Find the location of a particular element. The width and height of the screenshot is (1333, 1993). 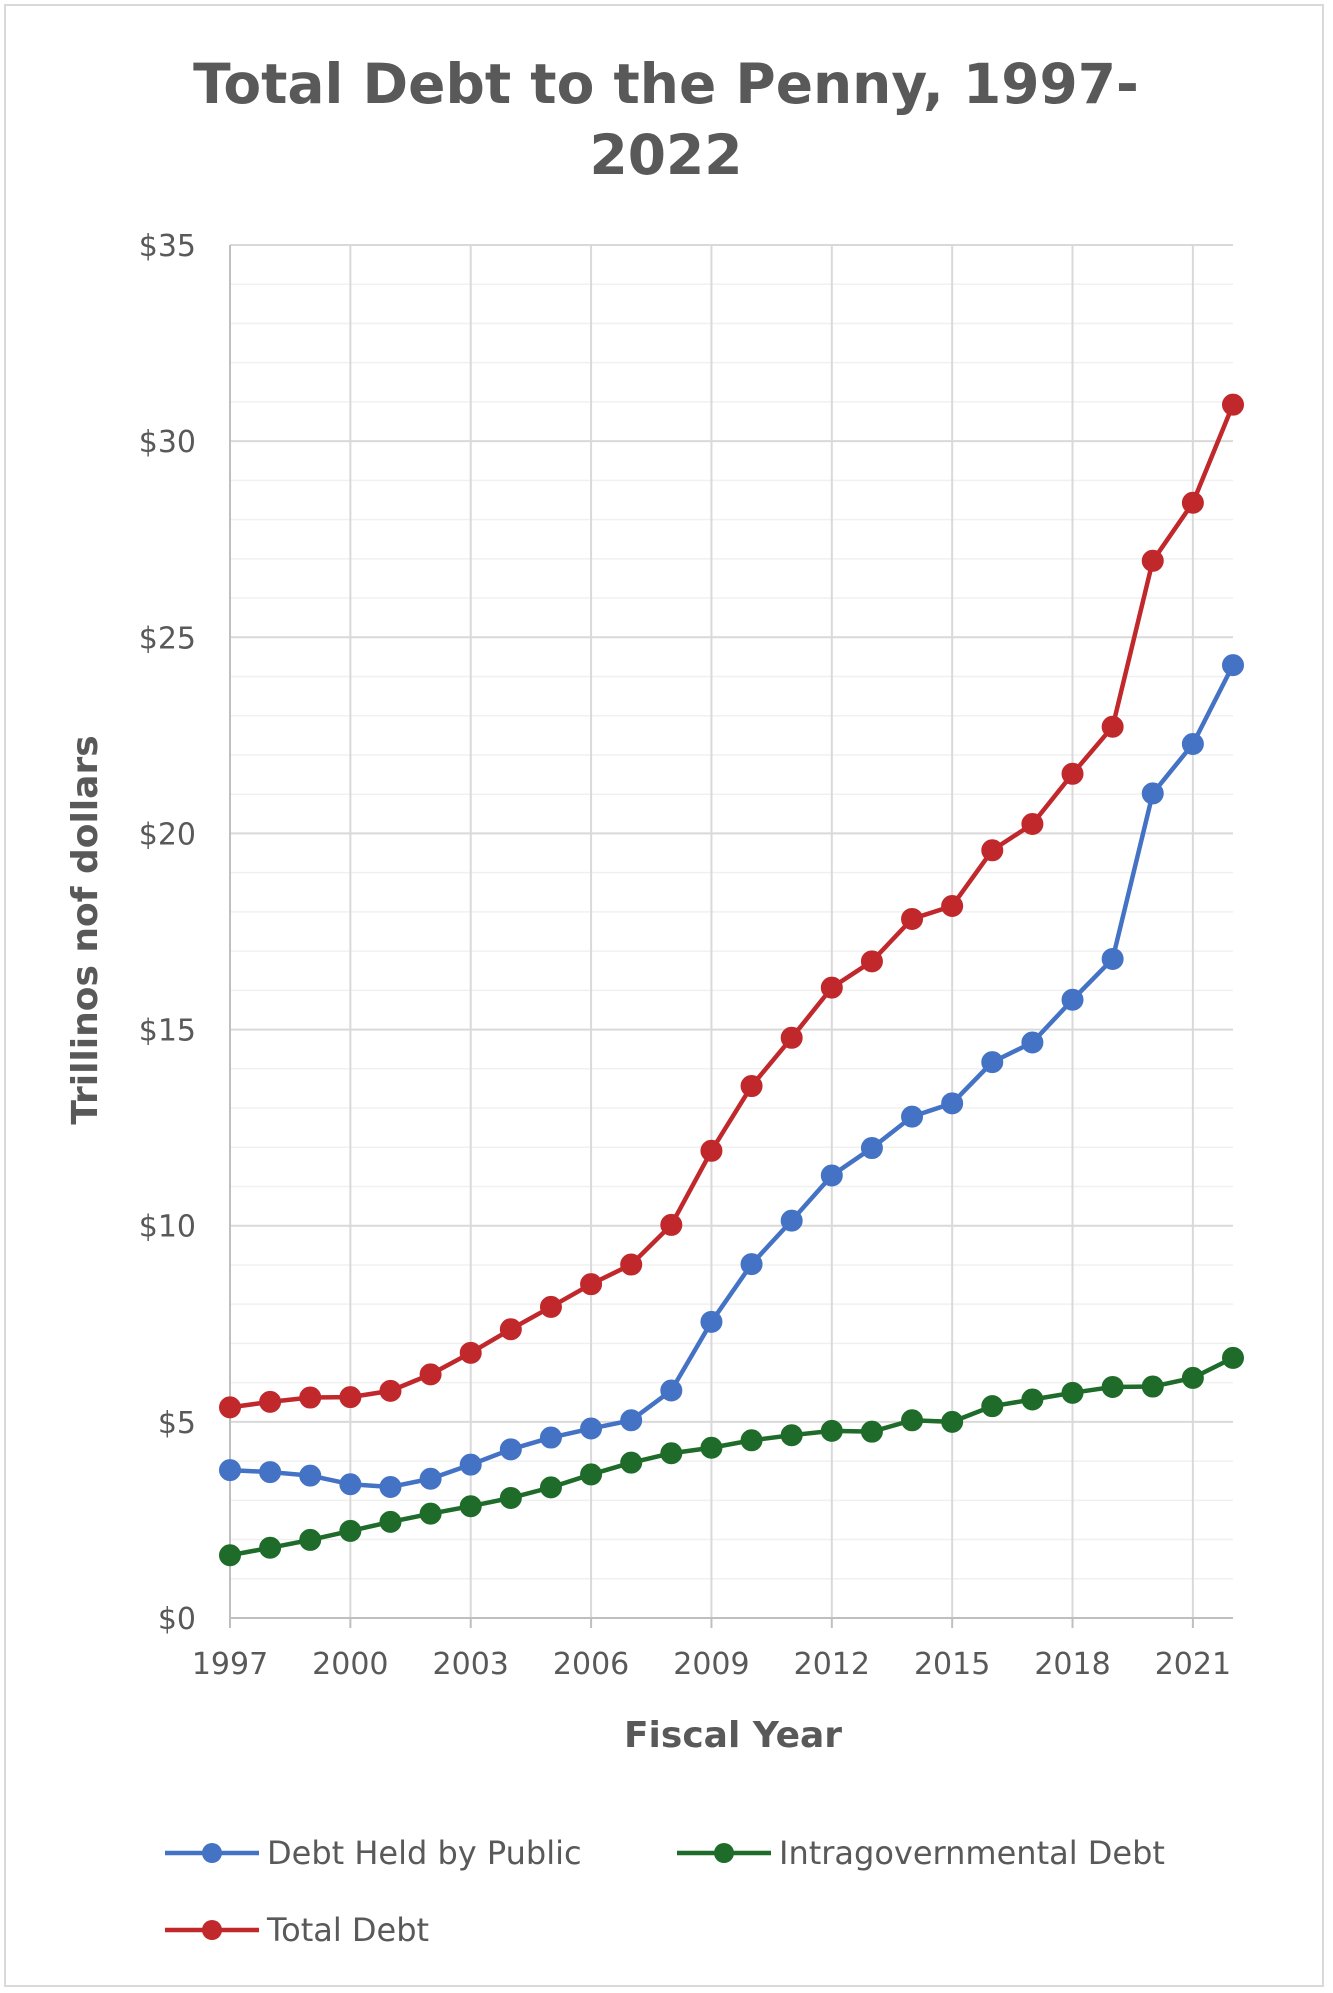

x-tick-label: 2000 is located at coordinates (350, 1664).